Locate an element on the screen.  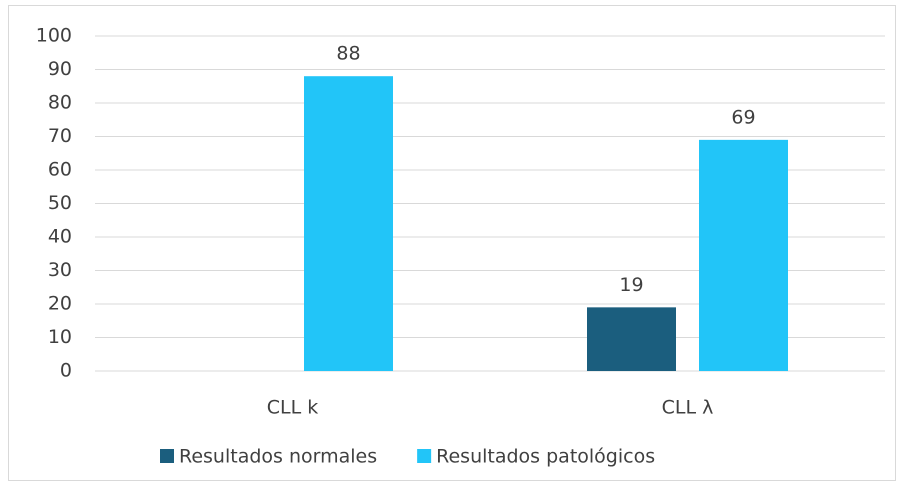
data-label: 19 is located at coordinates (631, 285).